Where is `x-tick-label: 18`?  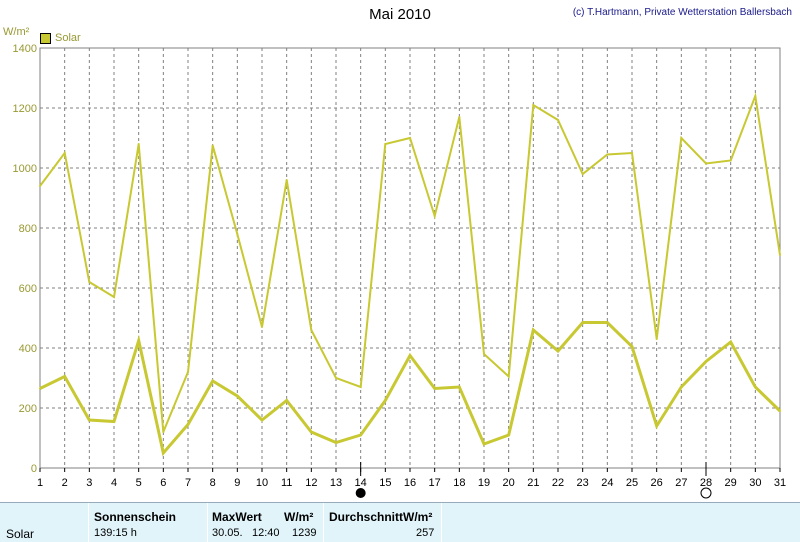 x-tick-label: 18 is located at coordinates (459, 483).